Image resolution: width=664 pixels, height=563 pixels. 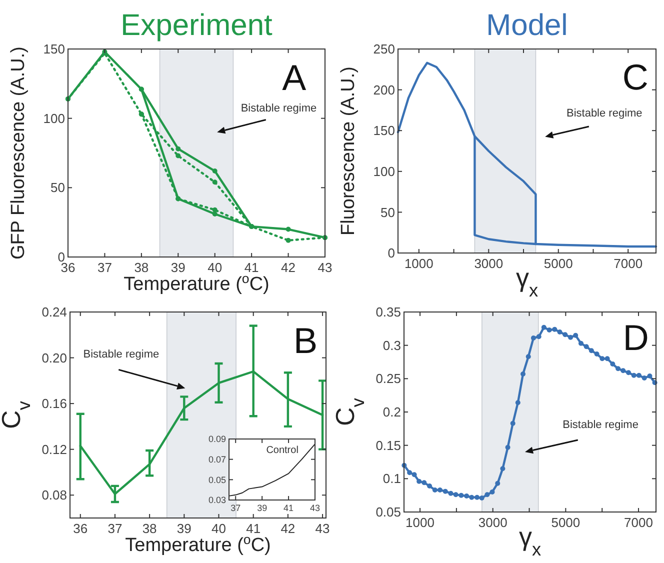 I want to click on annotation: B, so click(x=306, y=340).